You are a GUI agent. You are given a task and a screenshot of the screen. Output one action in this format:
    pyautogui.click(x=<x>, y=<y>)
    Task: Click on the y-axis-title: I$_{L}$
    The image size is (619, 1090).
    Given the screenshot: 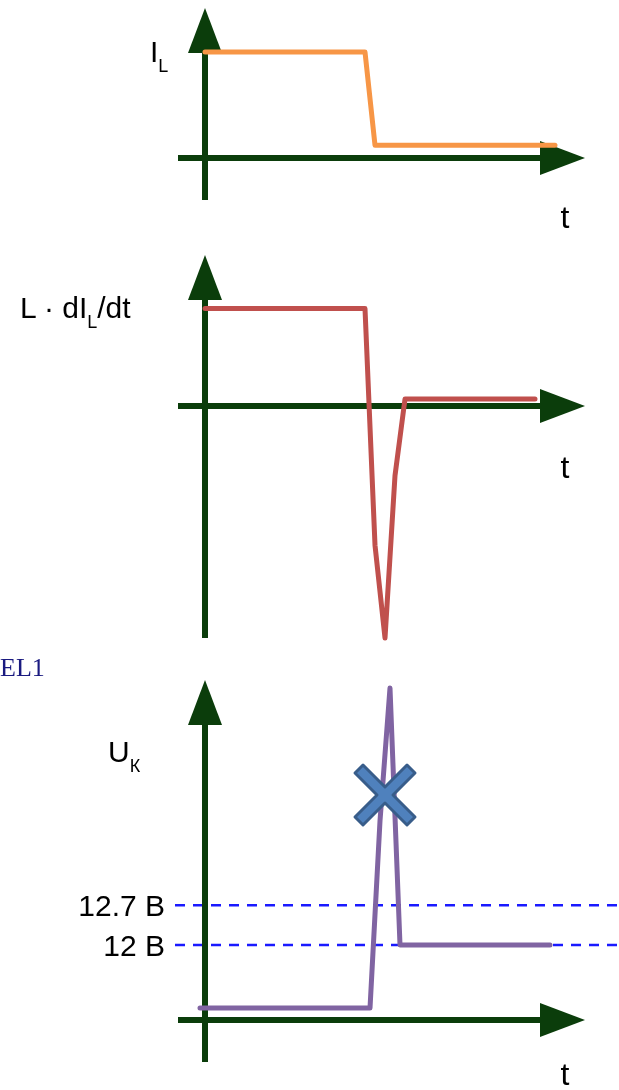 What is the action you would take?
    pyautogui.click(x=159, y=55)
    